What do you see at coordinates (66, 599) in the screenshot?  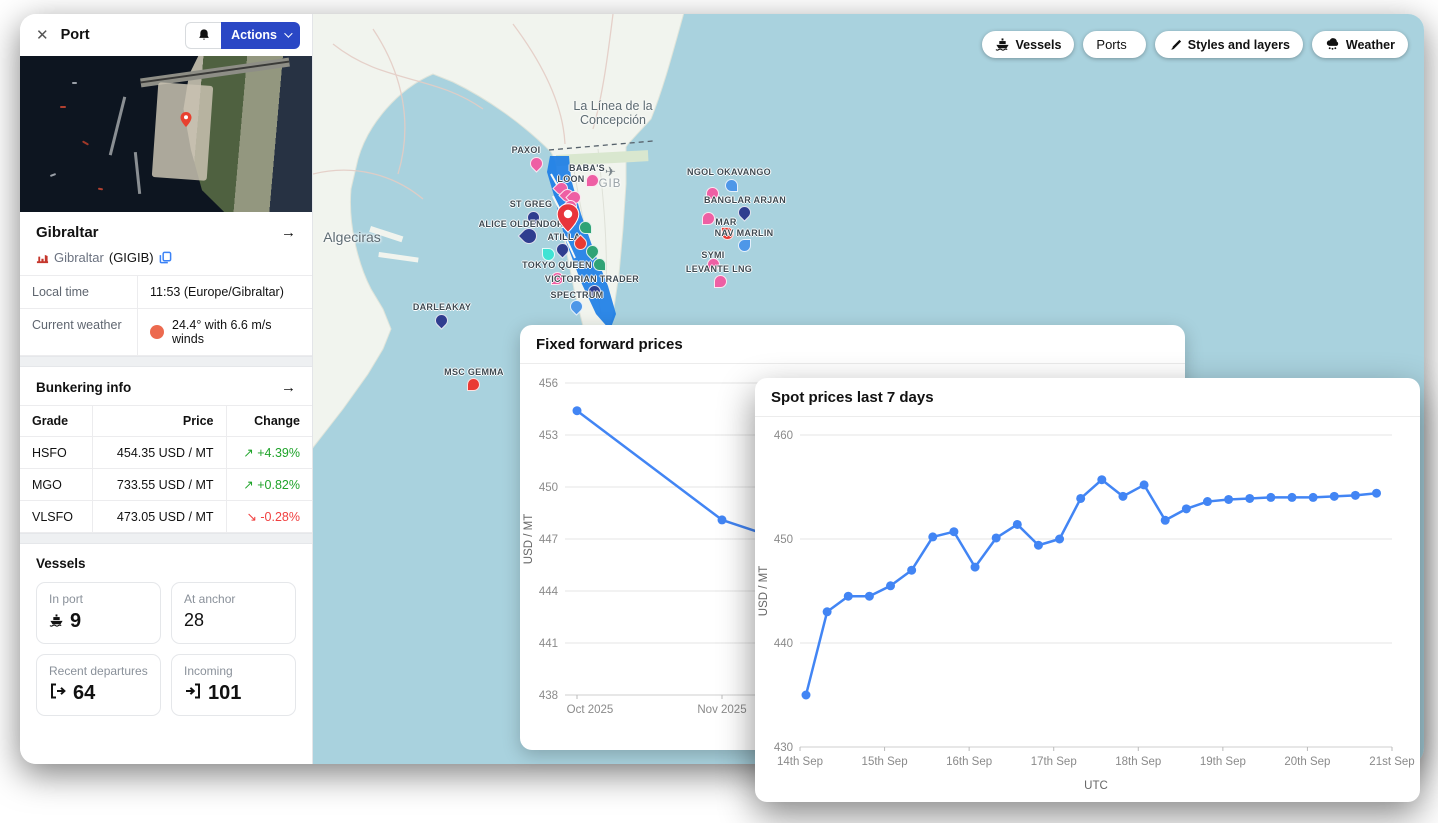 I see `stat-label: In port` at bounding box center [66, 599].